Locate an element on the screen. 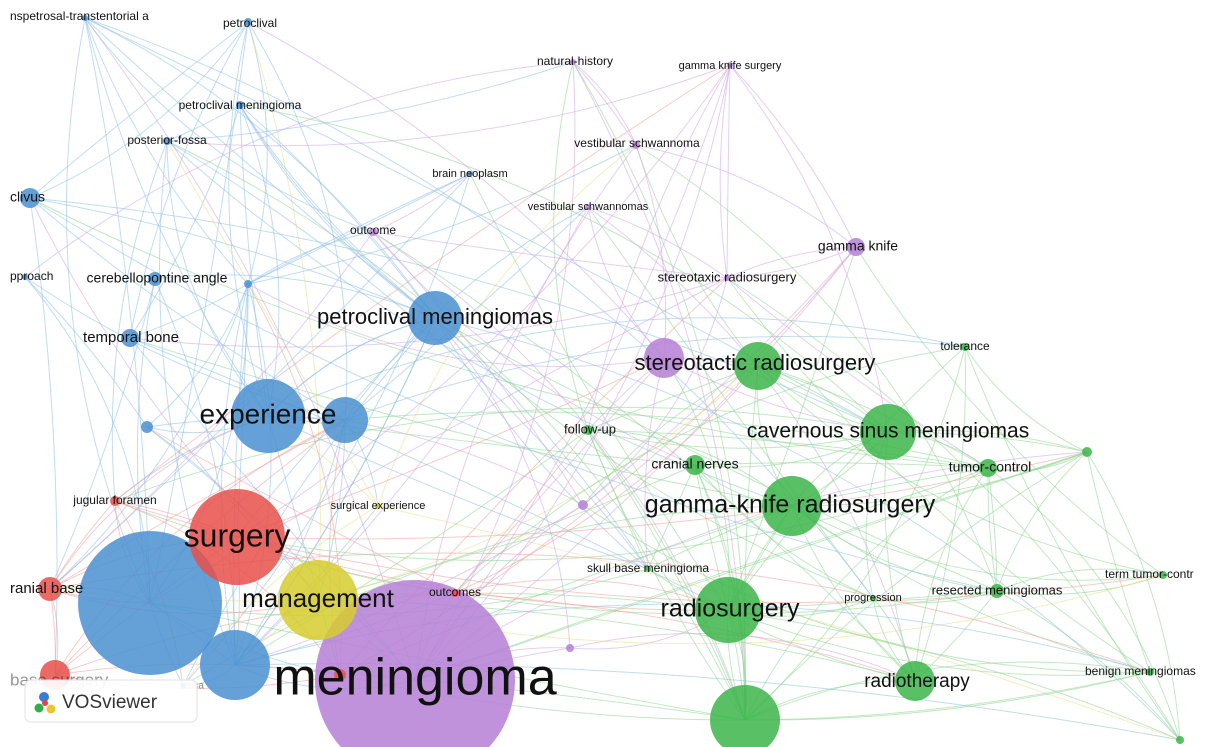  node-label: temporal bone is located at coordinates (131, 337).